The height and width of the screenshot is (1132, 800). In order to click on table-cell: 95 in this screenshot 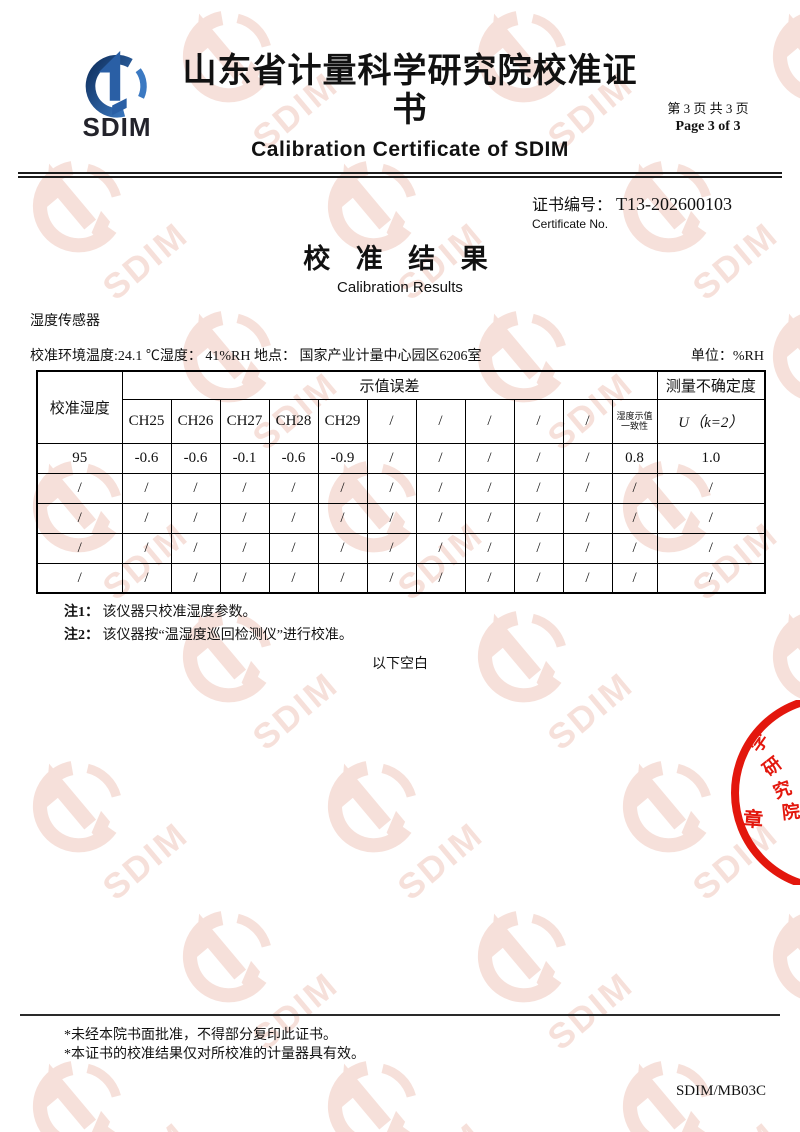, I will do `click(79, 458)`.